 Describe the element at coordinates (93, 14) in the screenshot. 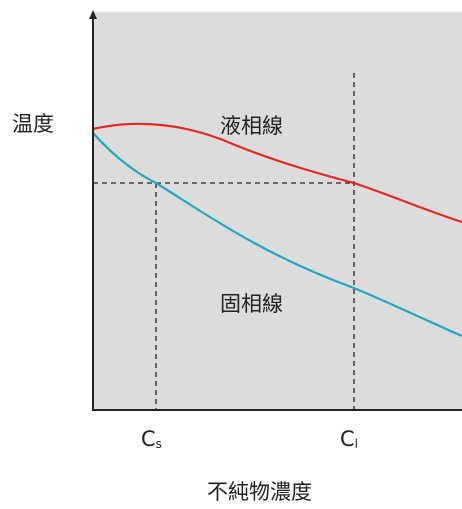

I see `y-axis-arrow-icon` at that location.